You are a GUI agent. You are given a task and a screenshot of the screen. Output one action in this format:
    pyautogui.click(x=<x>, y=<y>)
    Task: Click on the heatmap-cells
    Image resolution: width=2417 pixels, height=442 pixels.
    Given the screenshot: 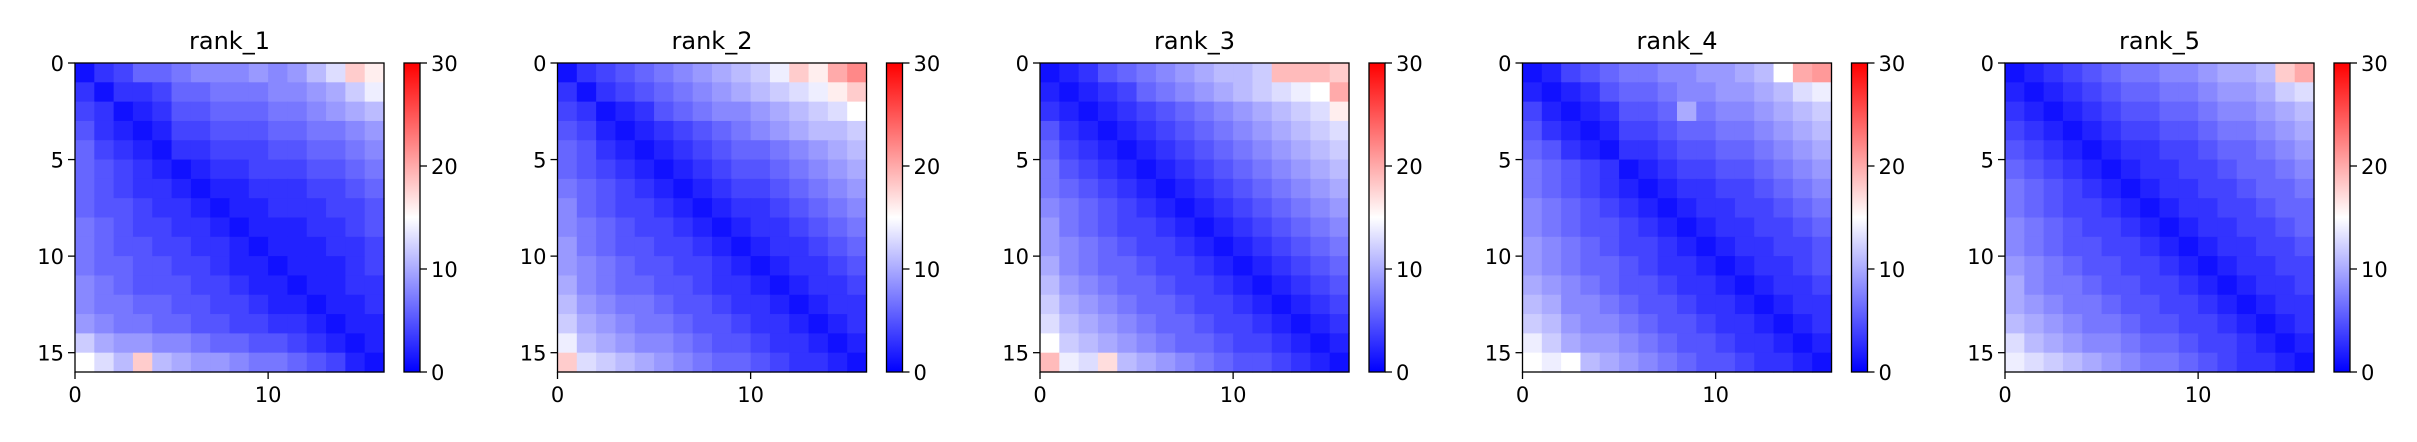 What is the action you would take?
    pyautogui.click(x=1677, y=218)
    